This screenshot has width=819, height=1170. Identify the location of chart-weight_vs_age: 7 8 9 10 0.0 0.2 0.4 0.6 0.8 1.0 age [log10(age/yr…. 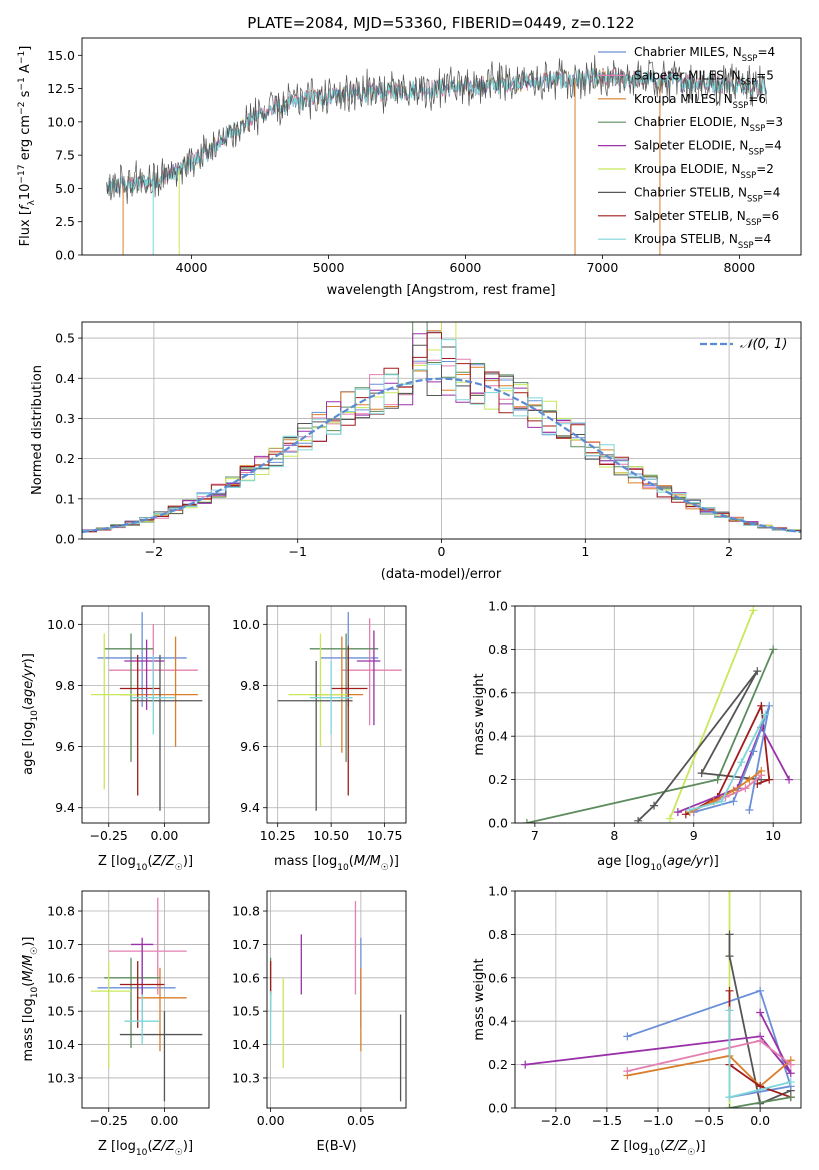
(637, 736).